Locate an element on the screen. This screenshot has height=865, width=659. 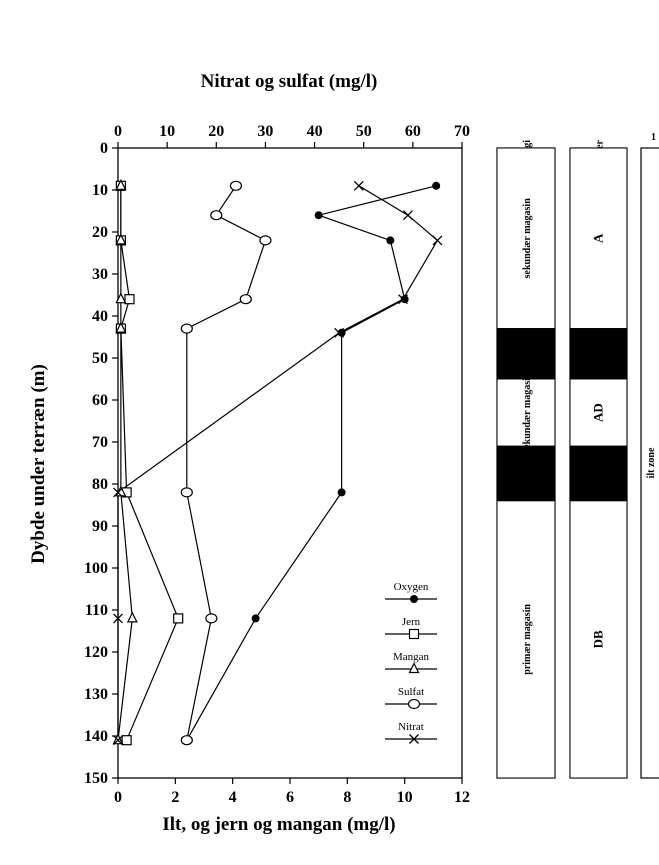
legend-label-mangan: Mangan is located at coordinates (411, 657).